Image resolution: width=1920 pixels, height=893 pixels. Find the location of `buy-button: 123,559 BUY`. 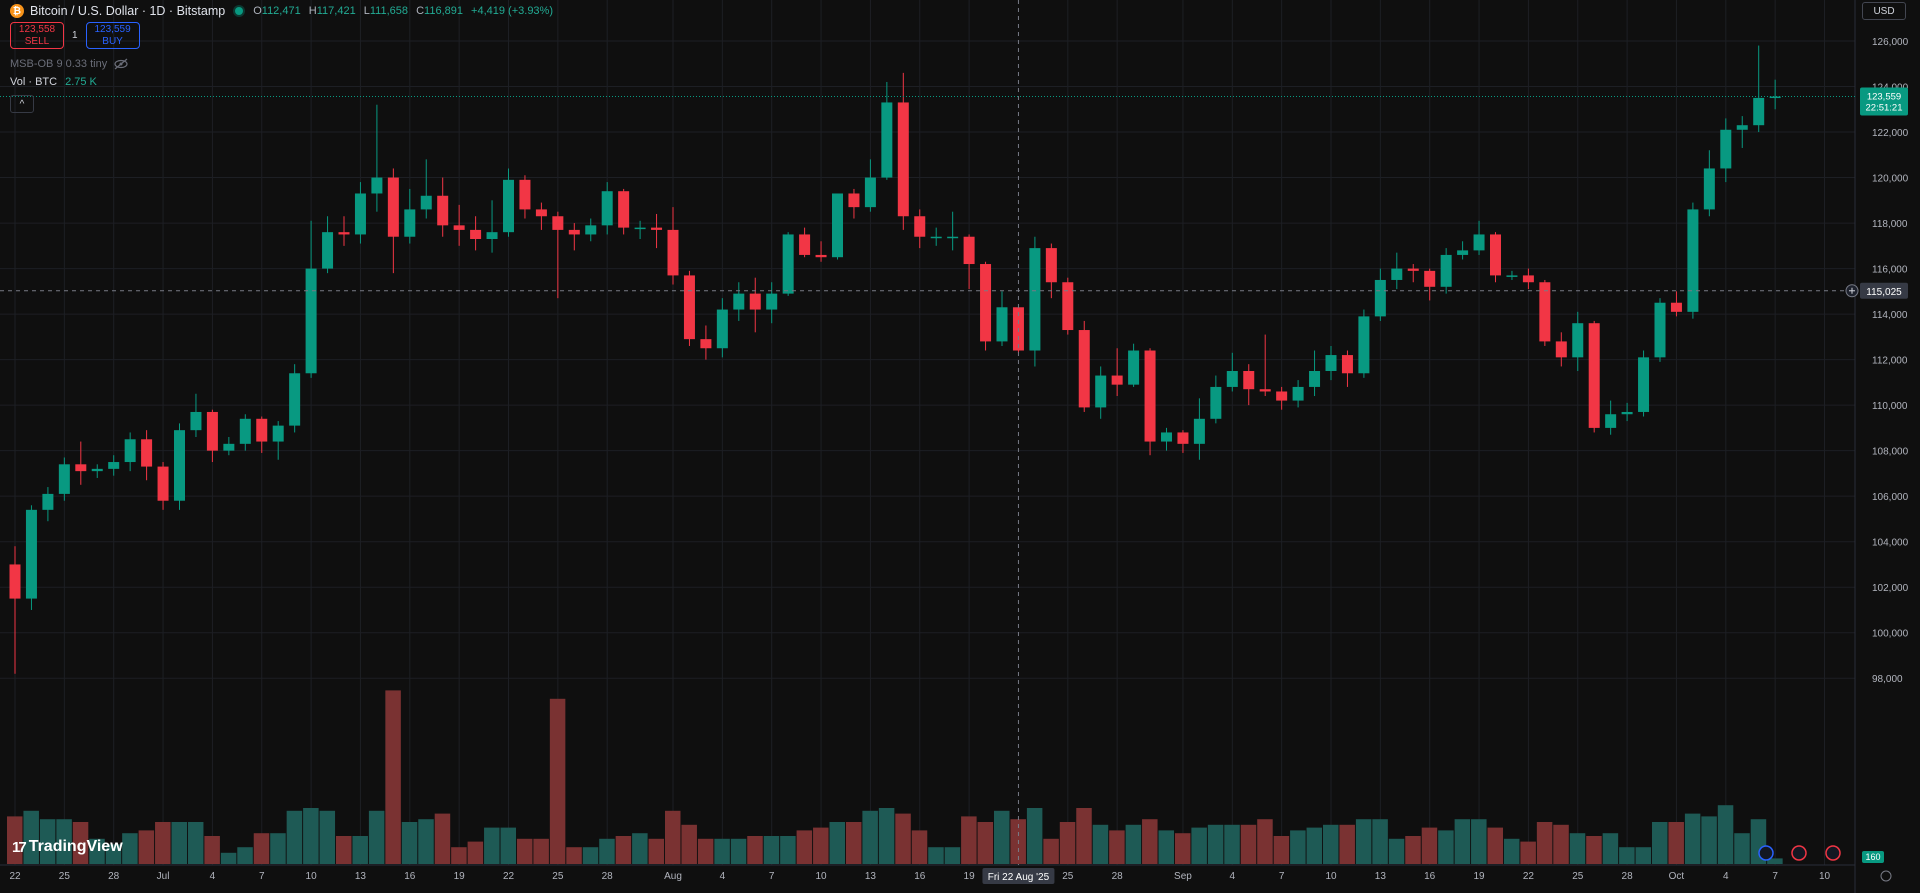

buy-button: 123,559 BUY is located at coordinates (112, 35).